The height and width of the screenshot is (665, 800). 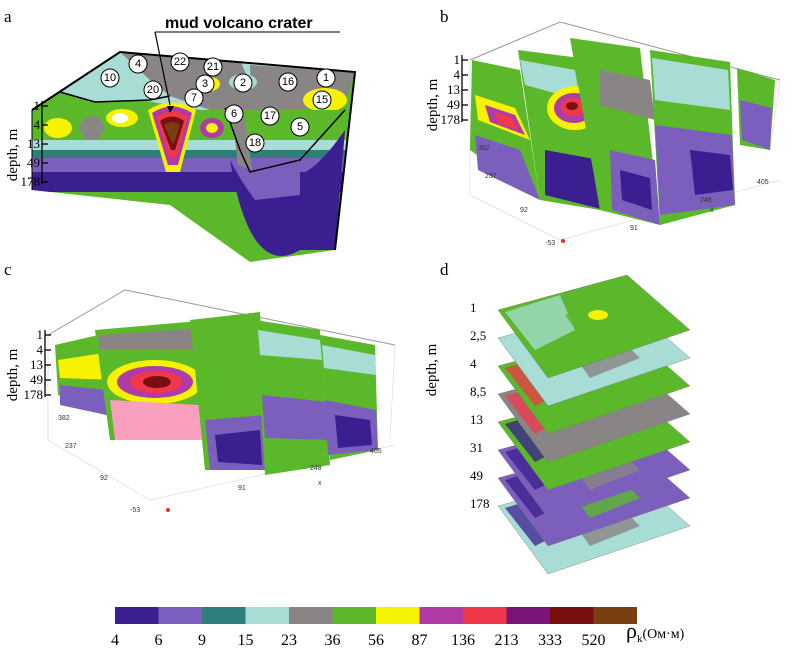 I want to click on point-number: 21, so click(x=213, y=67).